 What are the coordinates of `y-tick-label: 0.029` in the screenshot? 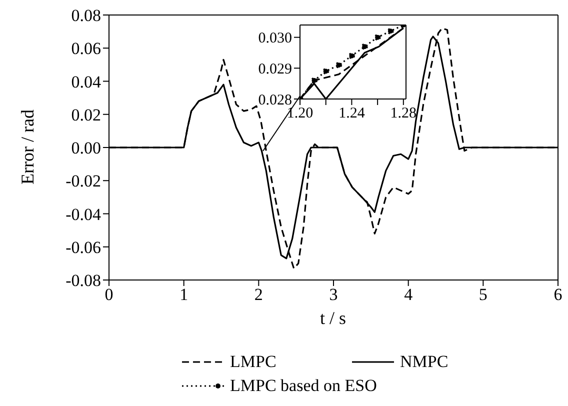 It's located at (275, 69).